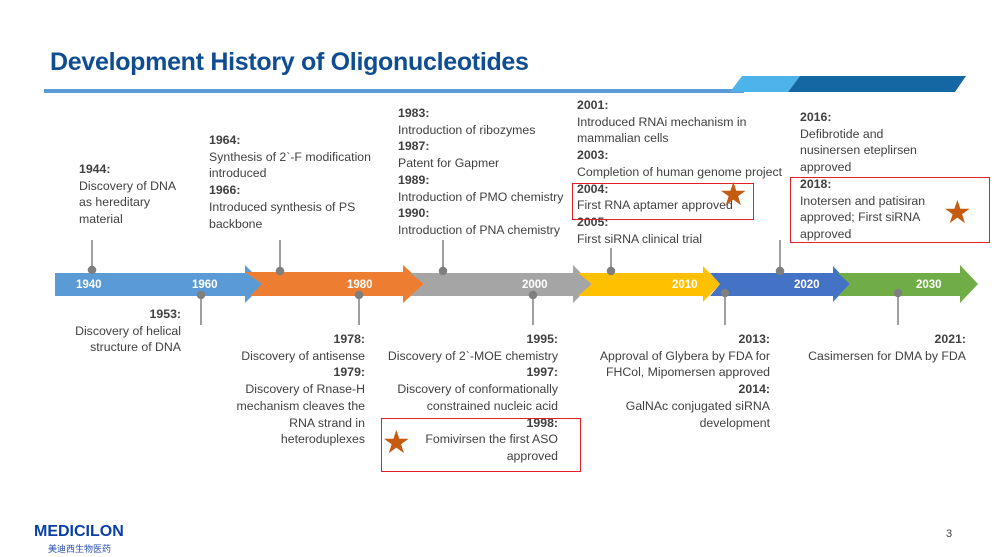 This screenshot has width=1000, height=557. Describe the element at coordinates (238, 173) in the screenshot. I see `event-text: introduced` at that location.